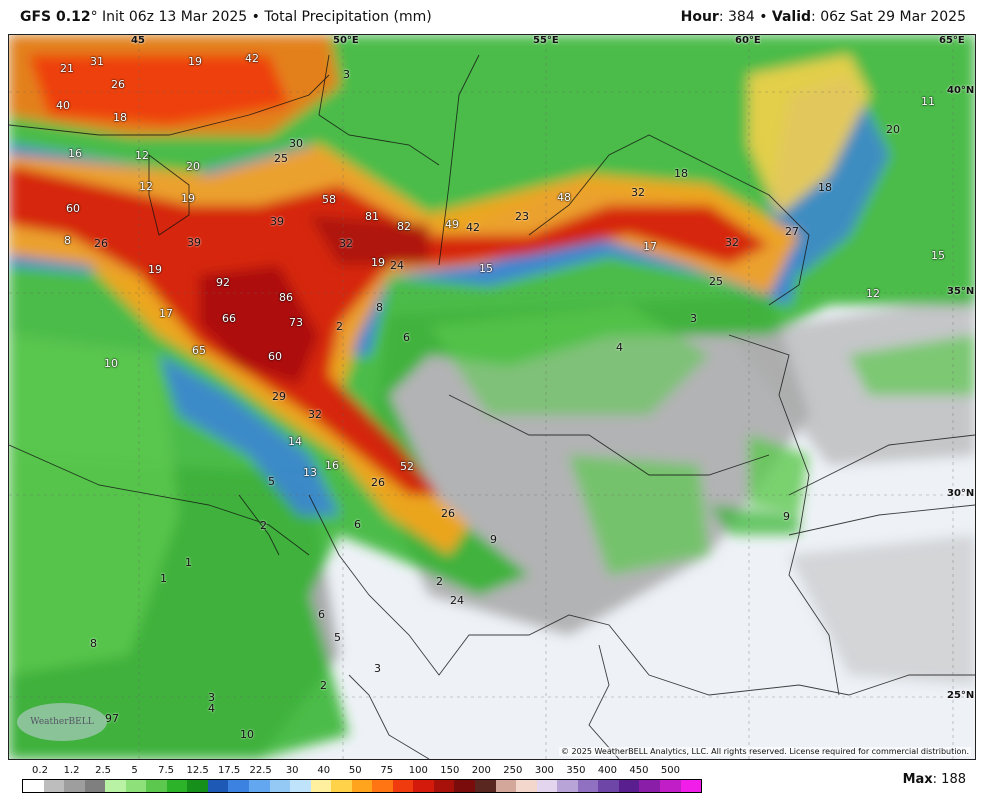  Describe the element at coordinates (112, 718) in the screenshot. I see `value-label: 97` at that location.